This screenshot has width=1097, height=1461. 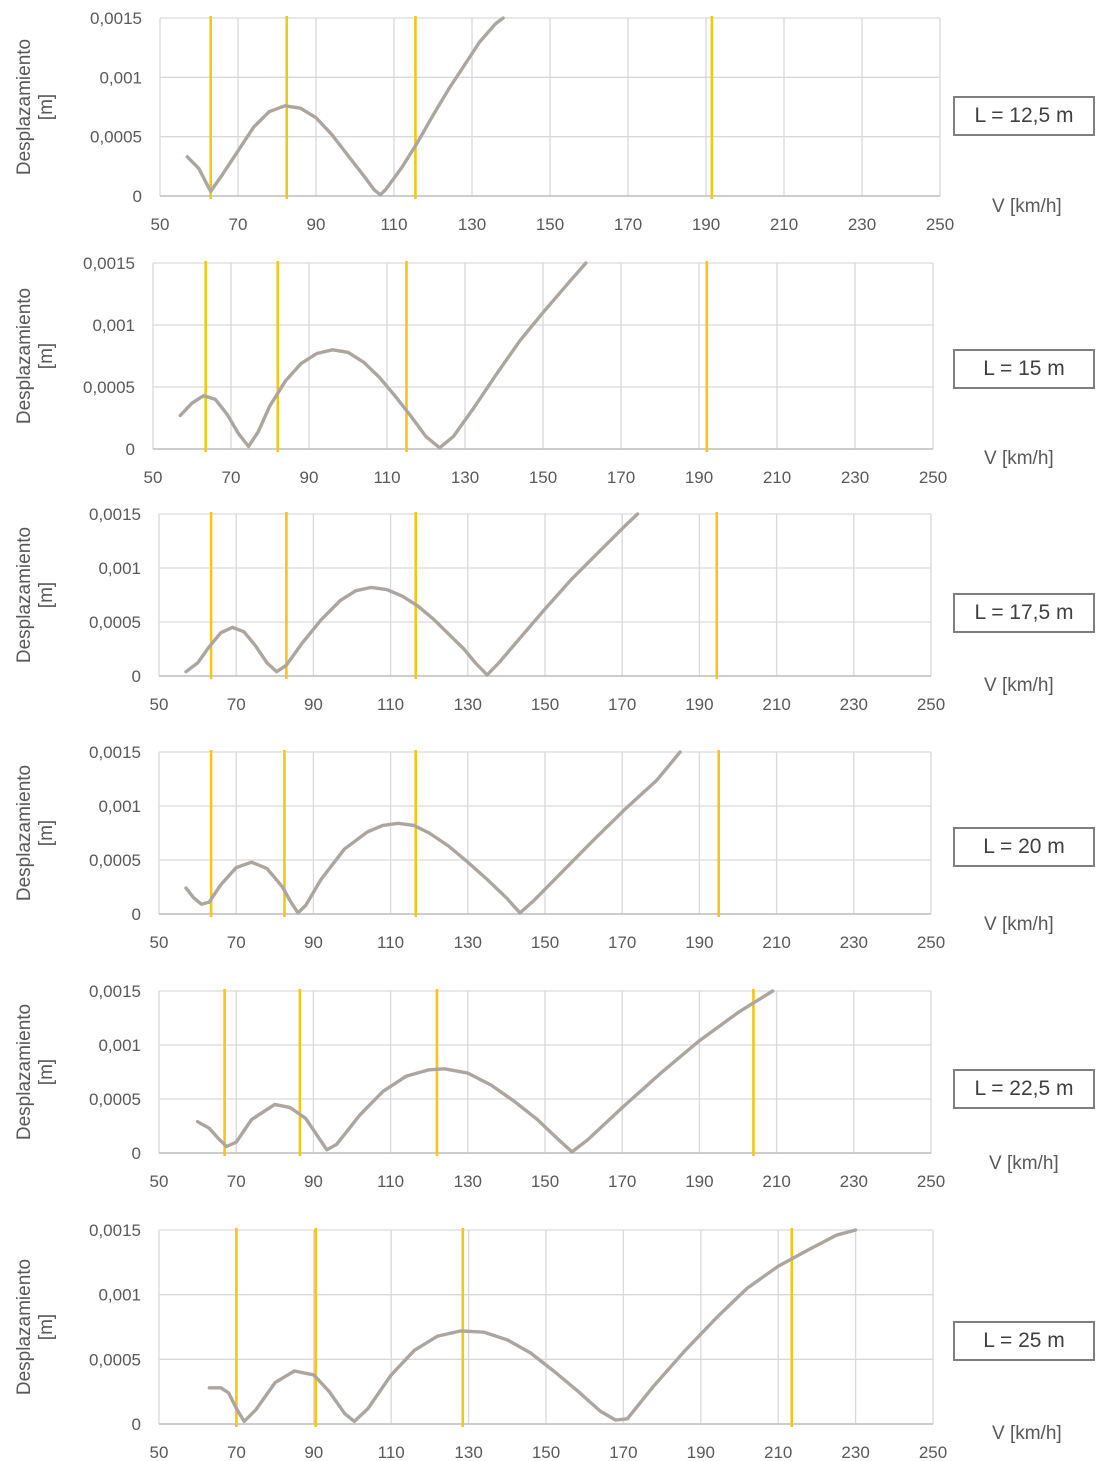 What do you see at coordinates (1024, 116) in the screenshot?
I see `span-length-box: L = 12,5 m` at bounding box center [1024, 116].